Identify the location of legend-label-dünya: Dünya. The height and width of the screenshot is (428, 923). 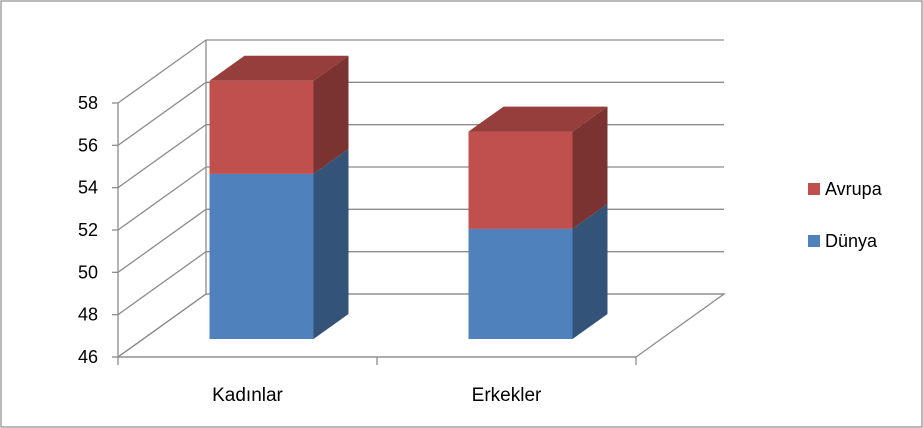
(851, 241).